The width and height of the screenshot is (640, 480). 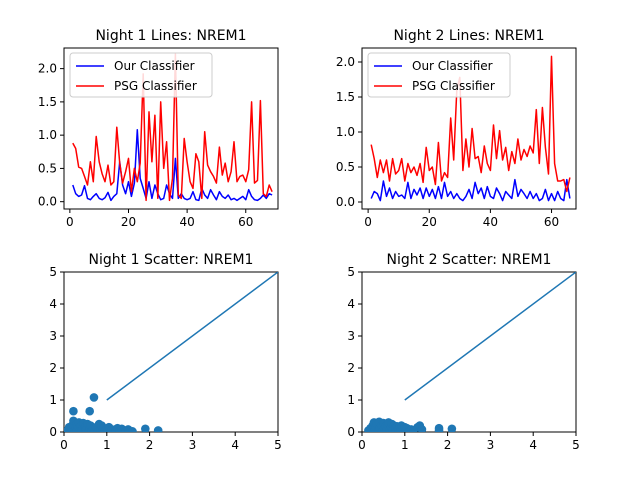 I want to click on chart-title: Night 1 Scatter: NREM1, so click(x=171, y=260).